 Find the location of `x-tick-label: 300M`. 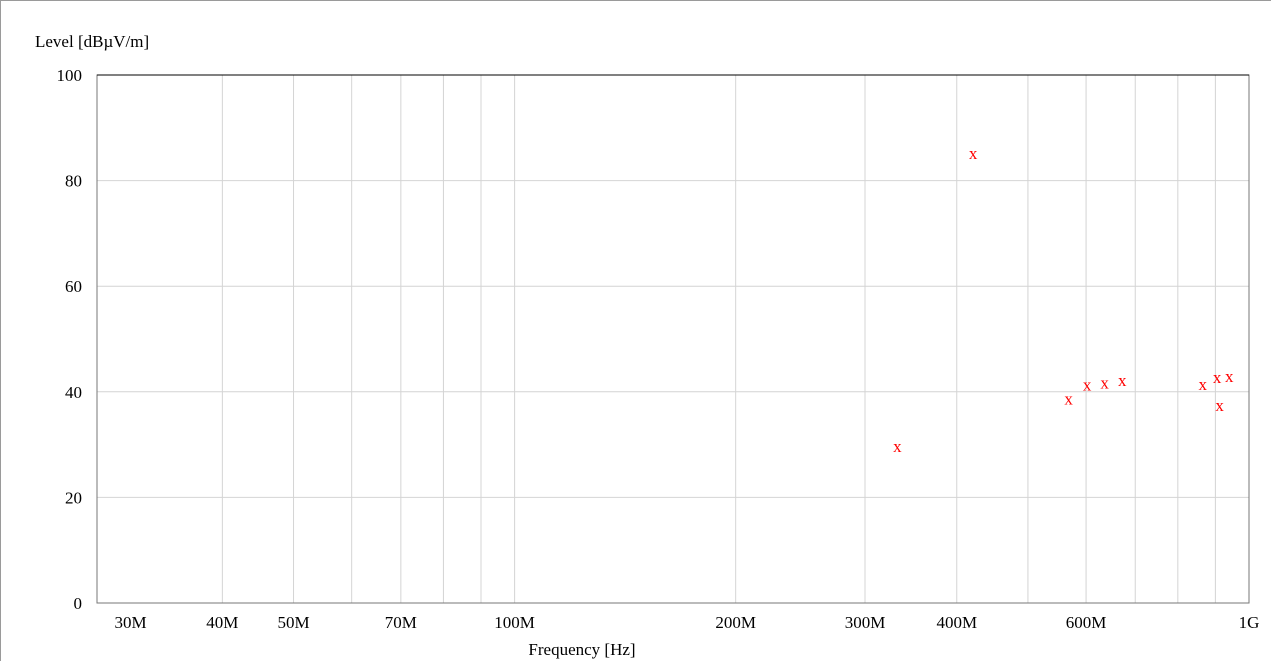

x-tick-label: 300M is located at coordinates (865, 622).